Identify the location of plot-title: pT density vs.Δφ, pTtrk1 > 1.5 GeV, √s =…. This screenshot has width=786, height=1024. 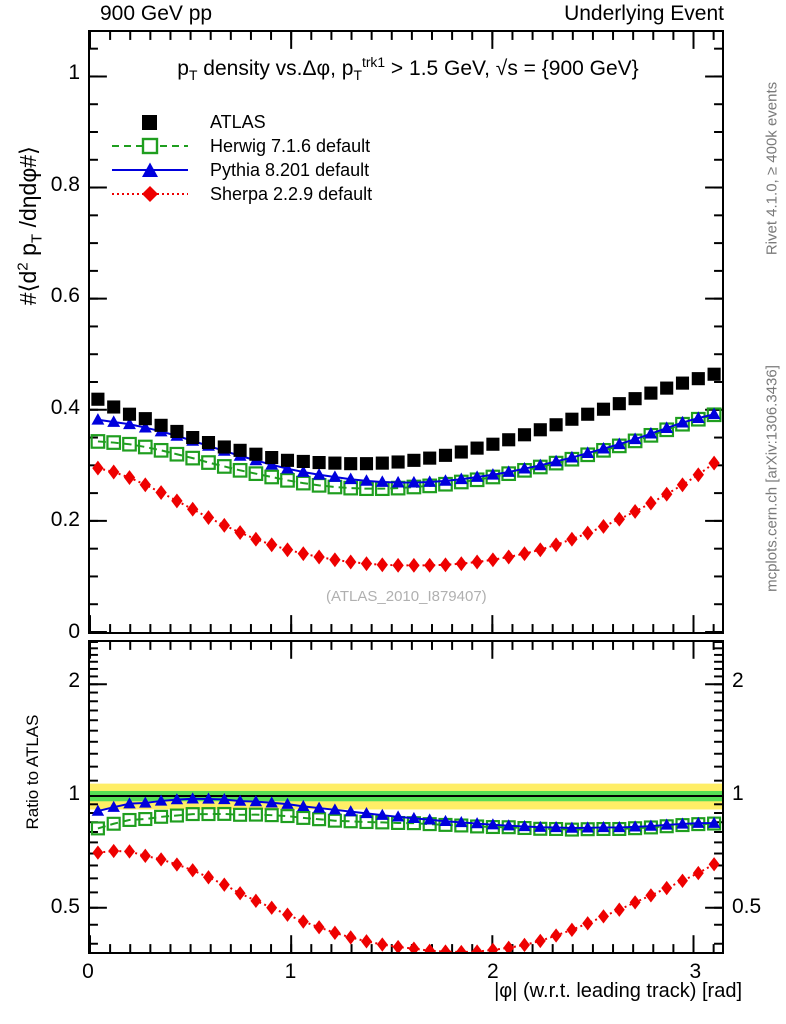
(408, 69).